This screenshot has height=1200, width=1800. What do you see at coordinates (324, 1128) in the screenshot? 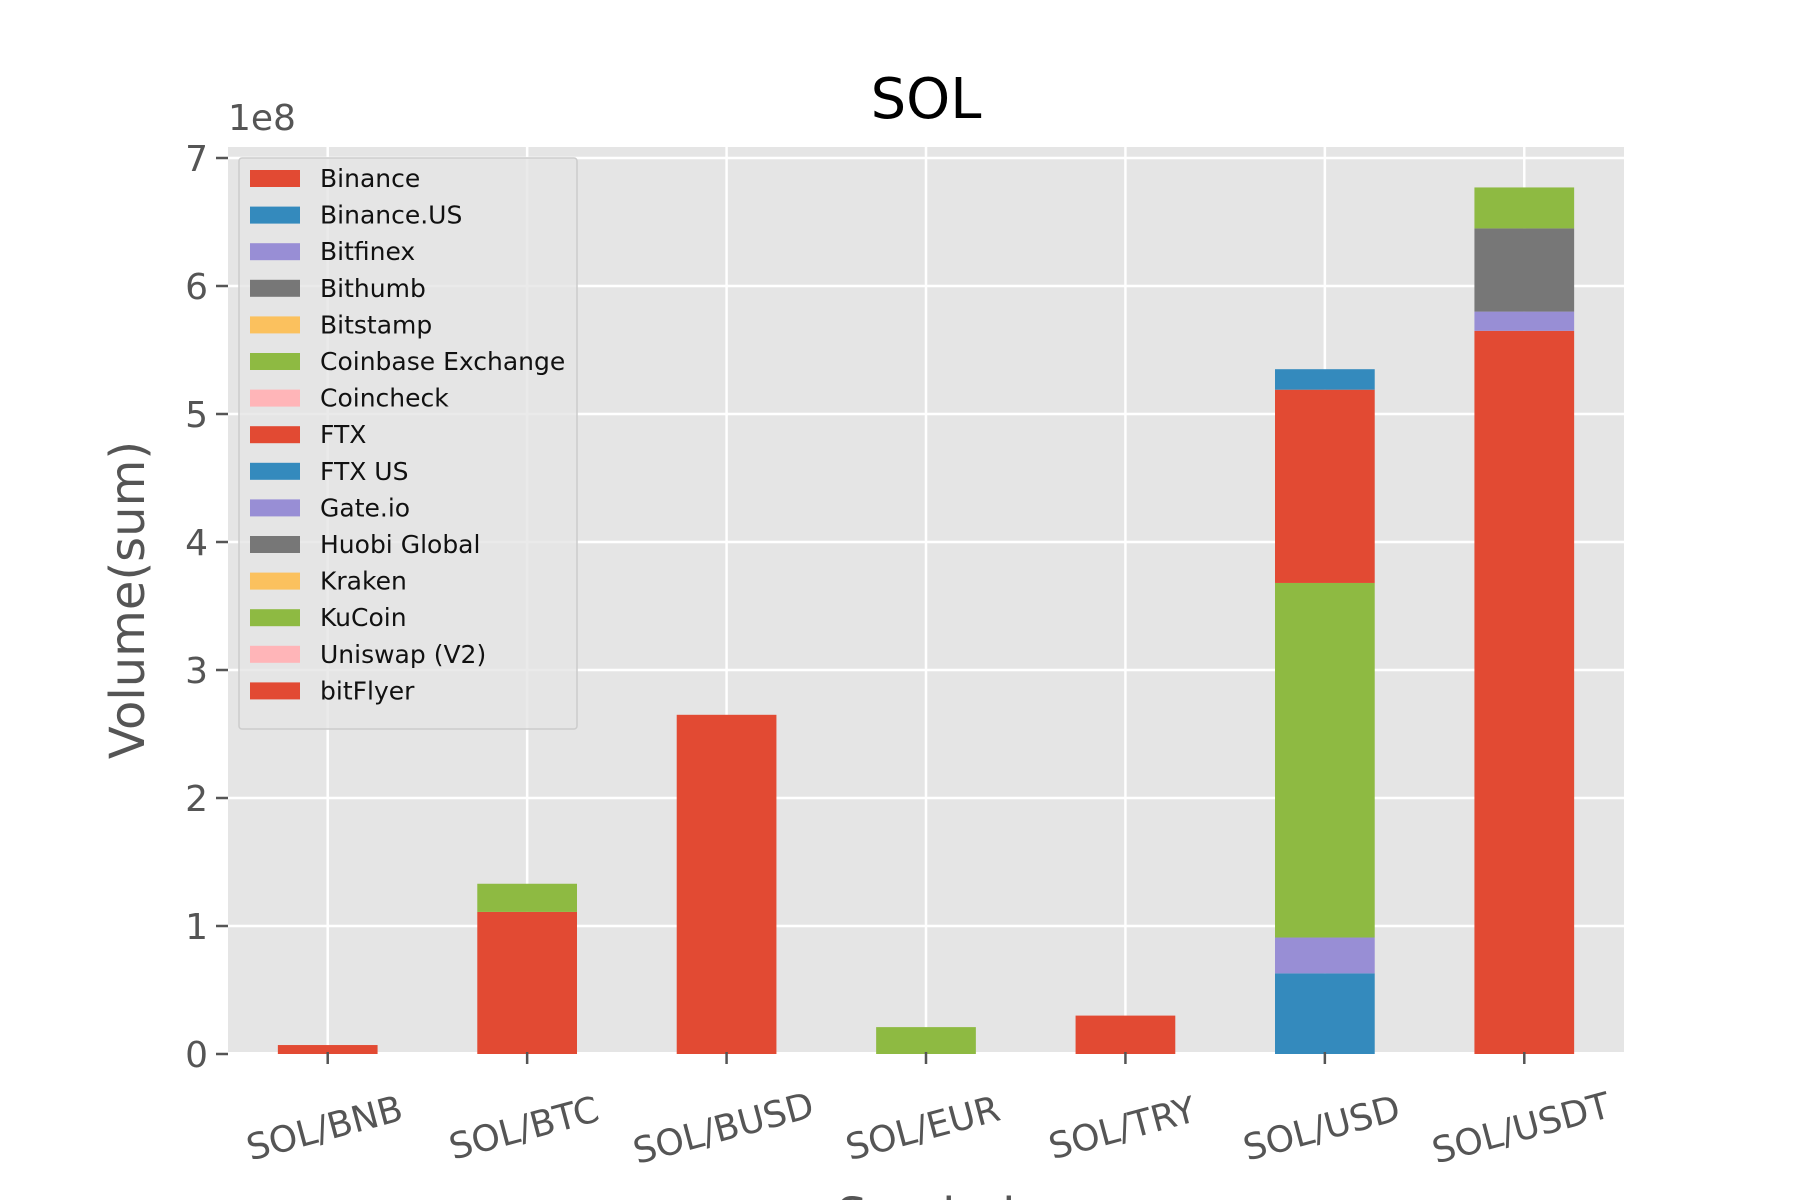
I see `x-tick-label: SOL/BNB` at bounding box center [324, 1128].